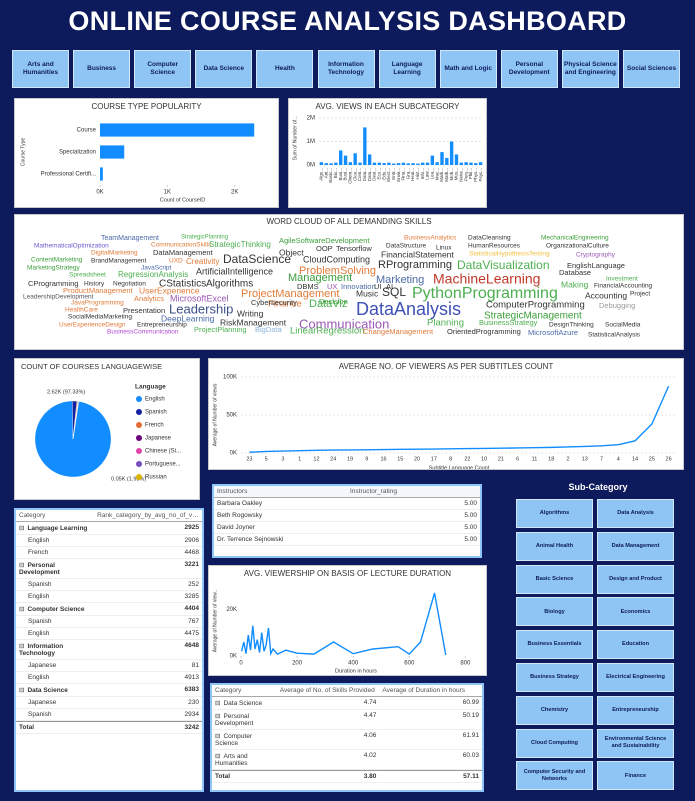 Image resolution: width=695 pixels, height=801 pixels. Describe the element at coordinates (143, 332) in the screenshot. I see `word: BusinessCommunication` at that location.